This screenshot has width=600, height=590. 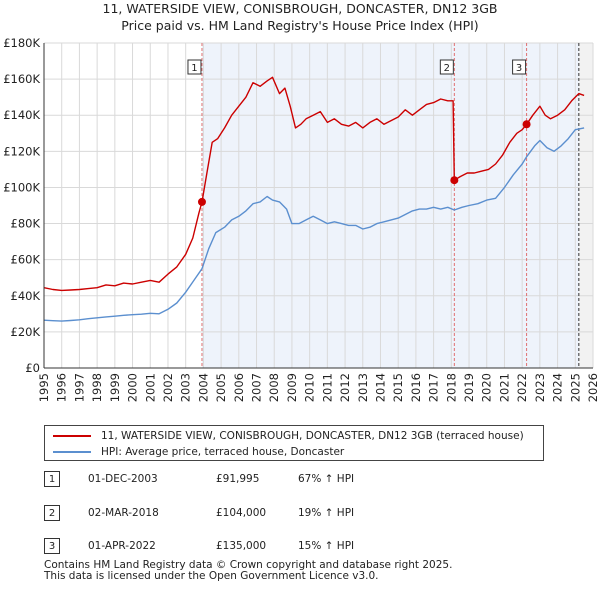 I want to click on x-tick-label: 2023, so click(x=540, y=387).